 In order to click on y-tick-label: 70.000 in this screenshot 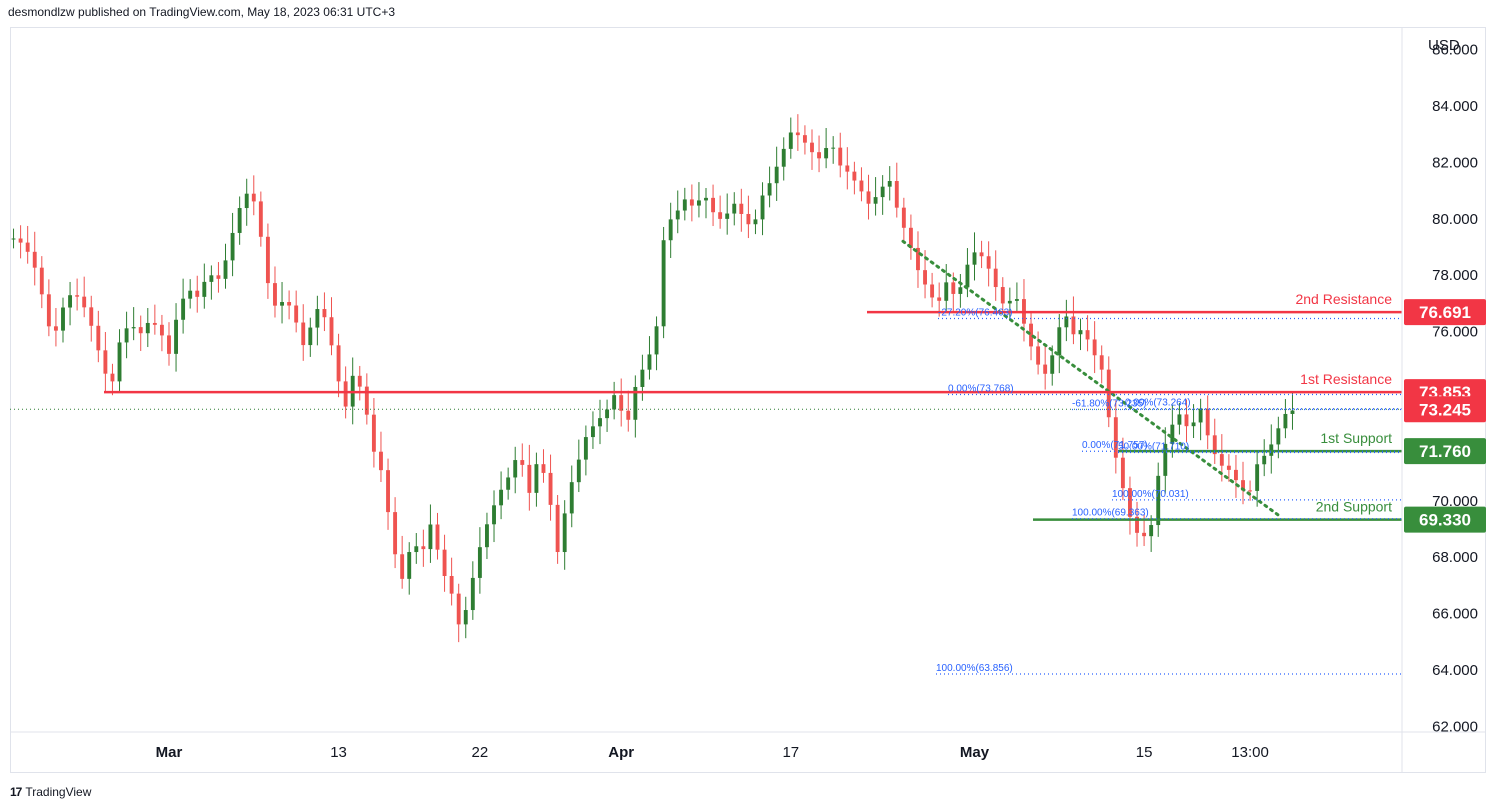, I will do `click(1455, 501)`.